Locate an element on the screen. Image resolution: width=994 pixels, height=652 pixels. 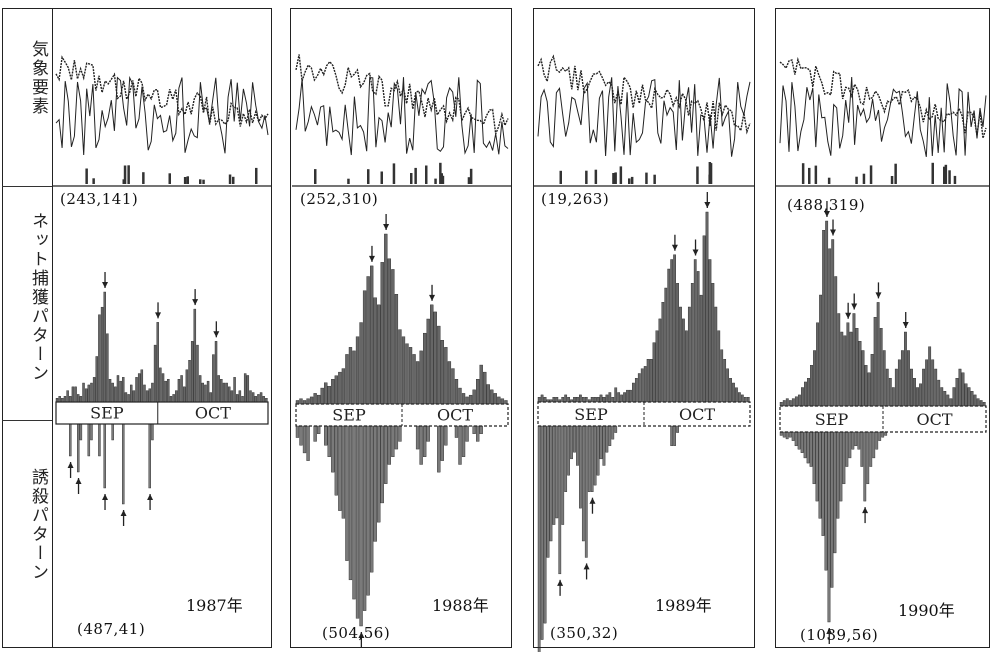
kill-max-label-1987: (487,41) is located at coordinates (111, 629).